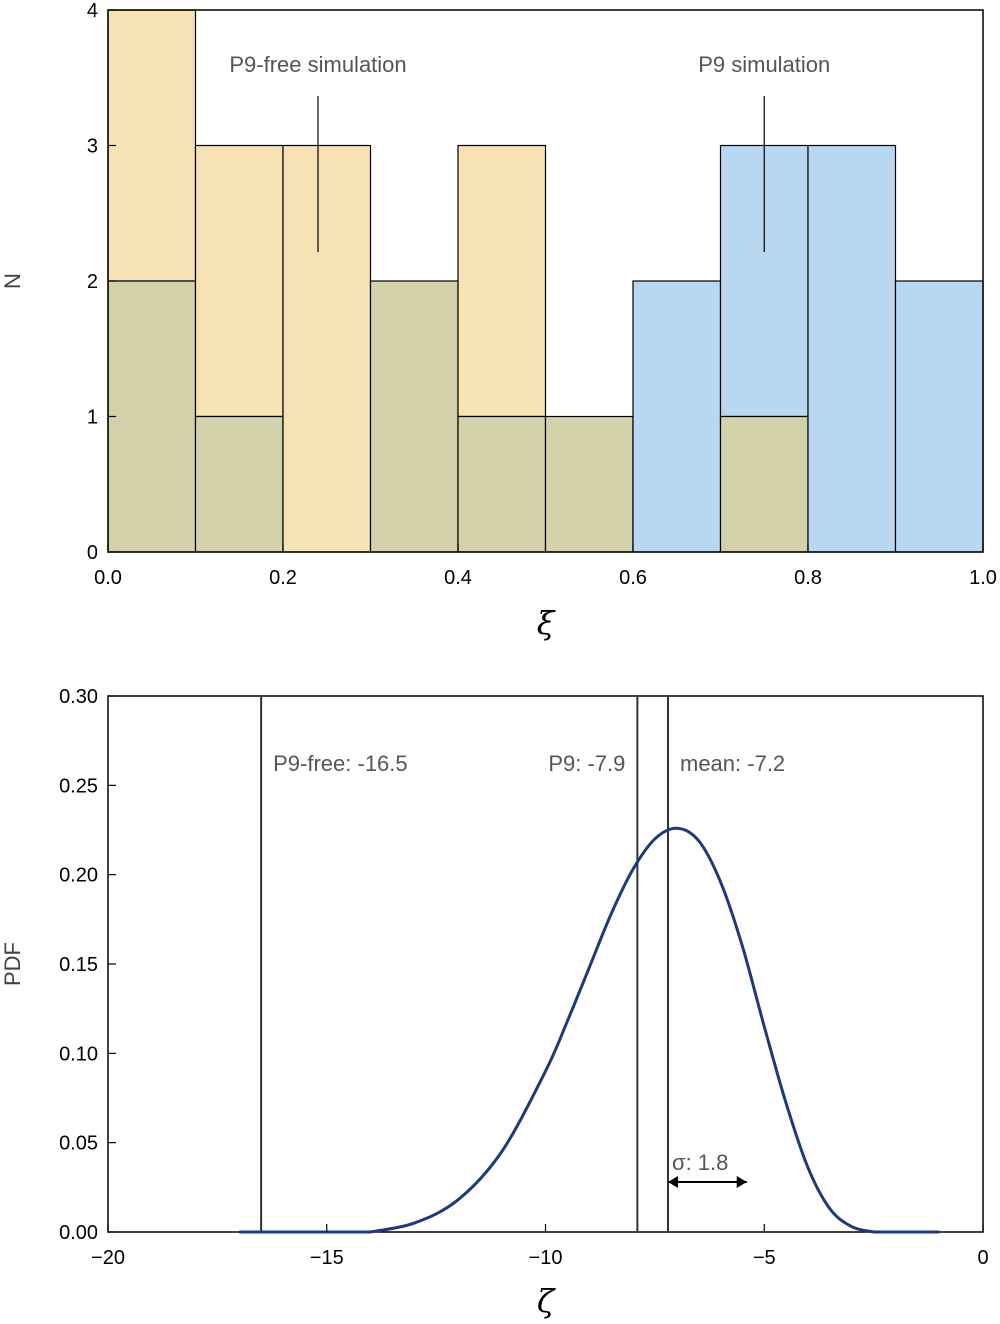 The width and height of the screenshot is (1000, 1324). Describe the element at coordinates (78, 1054) in the screenshot. I see `y-tick-label: 0.10` at that location.